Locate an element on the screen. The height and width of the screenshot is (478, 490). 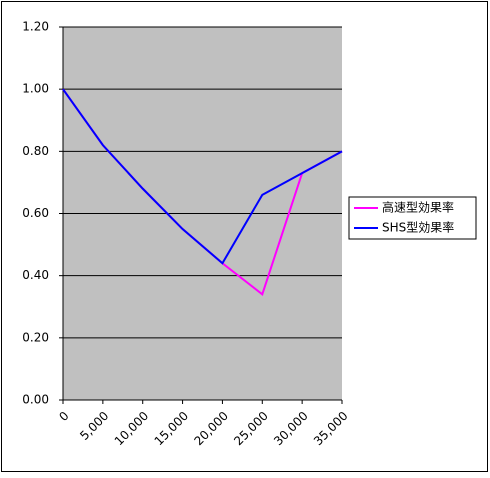
legend-box is located at coordinates (412, 218).